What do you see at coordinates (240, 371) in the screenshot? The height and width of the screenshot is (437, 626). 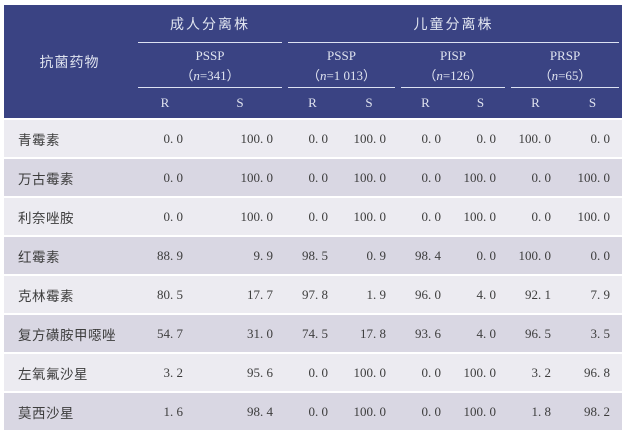 I see `value-cell: 95. 6` at bounding box center [240, 371].